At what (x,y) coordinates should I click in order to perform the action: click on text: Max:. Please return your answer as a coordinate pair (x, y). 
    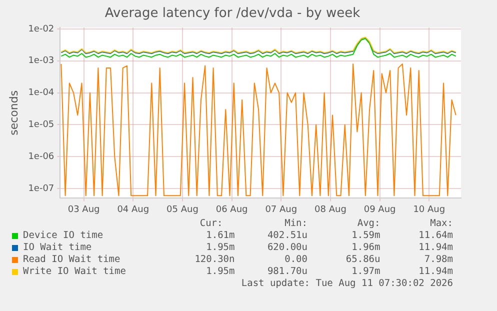
    Looking at the image, I should click on (441, 224).